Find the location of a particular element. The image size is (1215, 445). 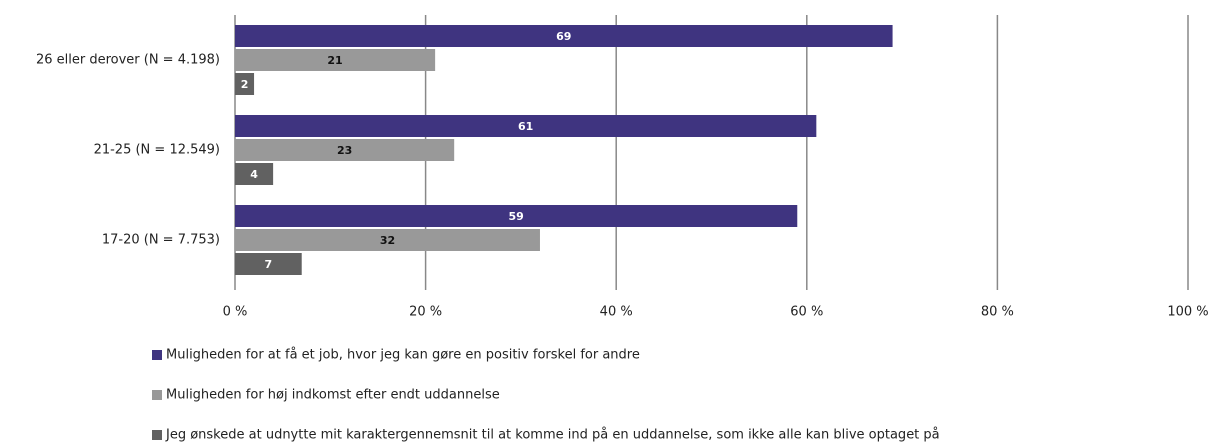

x-tick-label: 60 % is located at coordinates (806, 312).